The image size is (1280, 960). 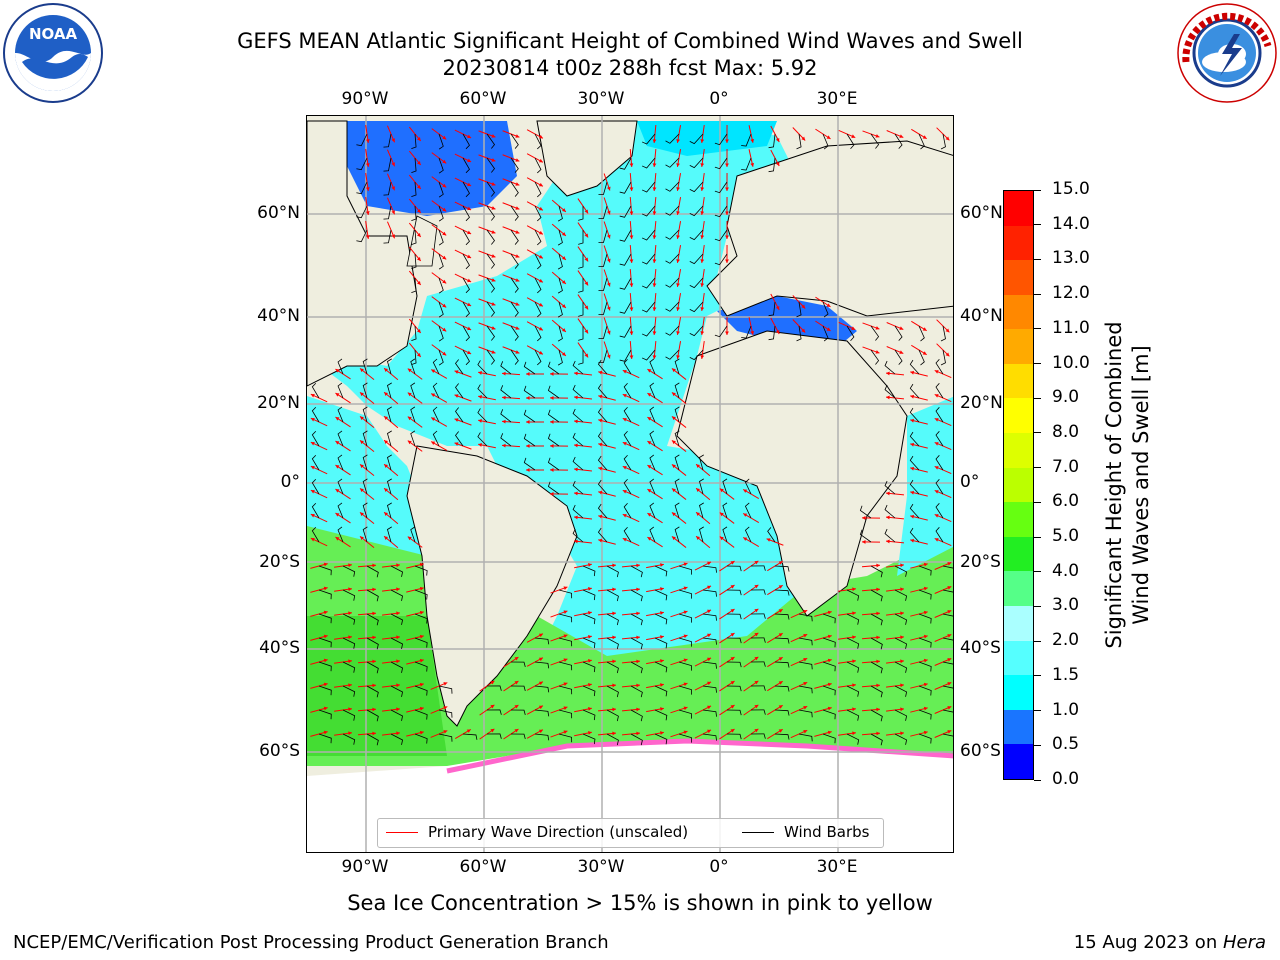 What do you see at coordinates (1018, 623) in the screenshot?
I see `colorbar-segment` at bounding box center [1018, 623].